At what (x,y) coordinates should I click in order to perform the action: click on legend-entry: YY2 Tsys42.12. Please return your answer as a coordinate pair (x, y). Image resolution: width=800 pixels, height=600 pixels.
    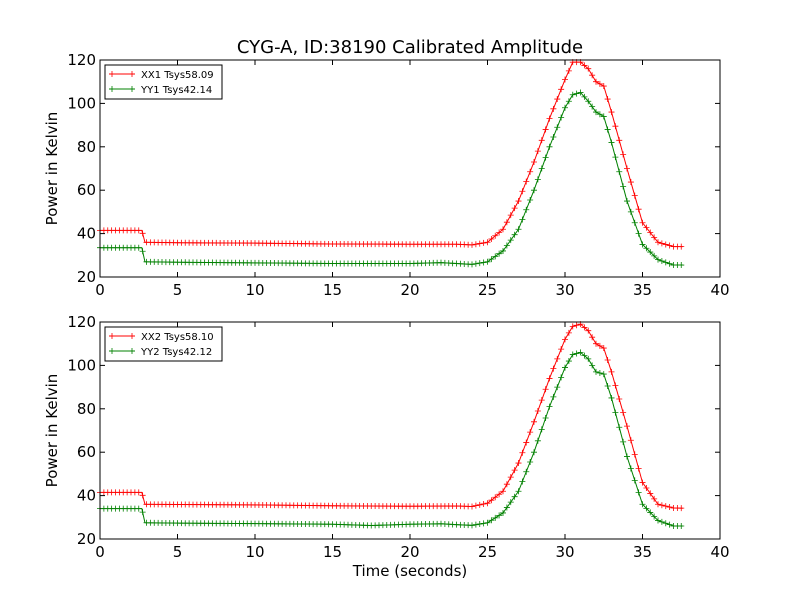
    Looking at the image, I should click on (160, 352).